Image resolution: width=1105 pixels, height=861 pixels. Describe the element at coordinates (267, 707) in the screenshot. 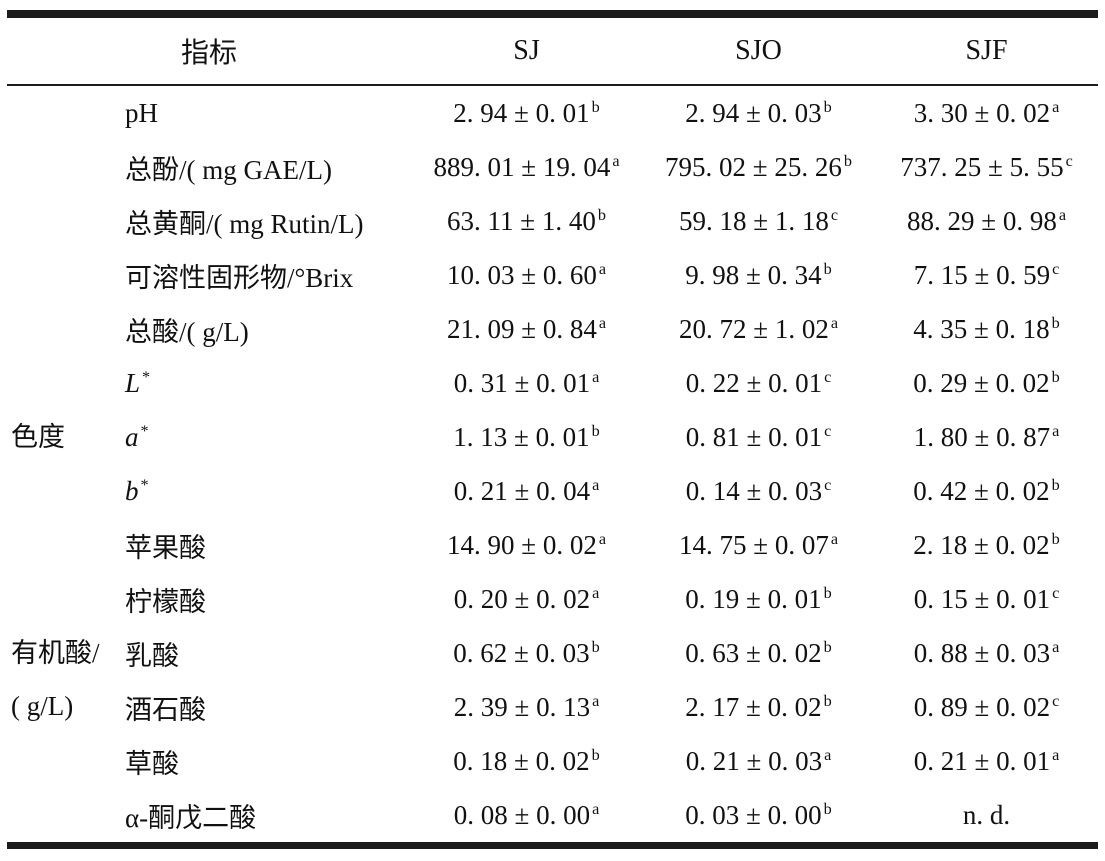

I see `indicator-cell: 酒石酸` at that location.